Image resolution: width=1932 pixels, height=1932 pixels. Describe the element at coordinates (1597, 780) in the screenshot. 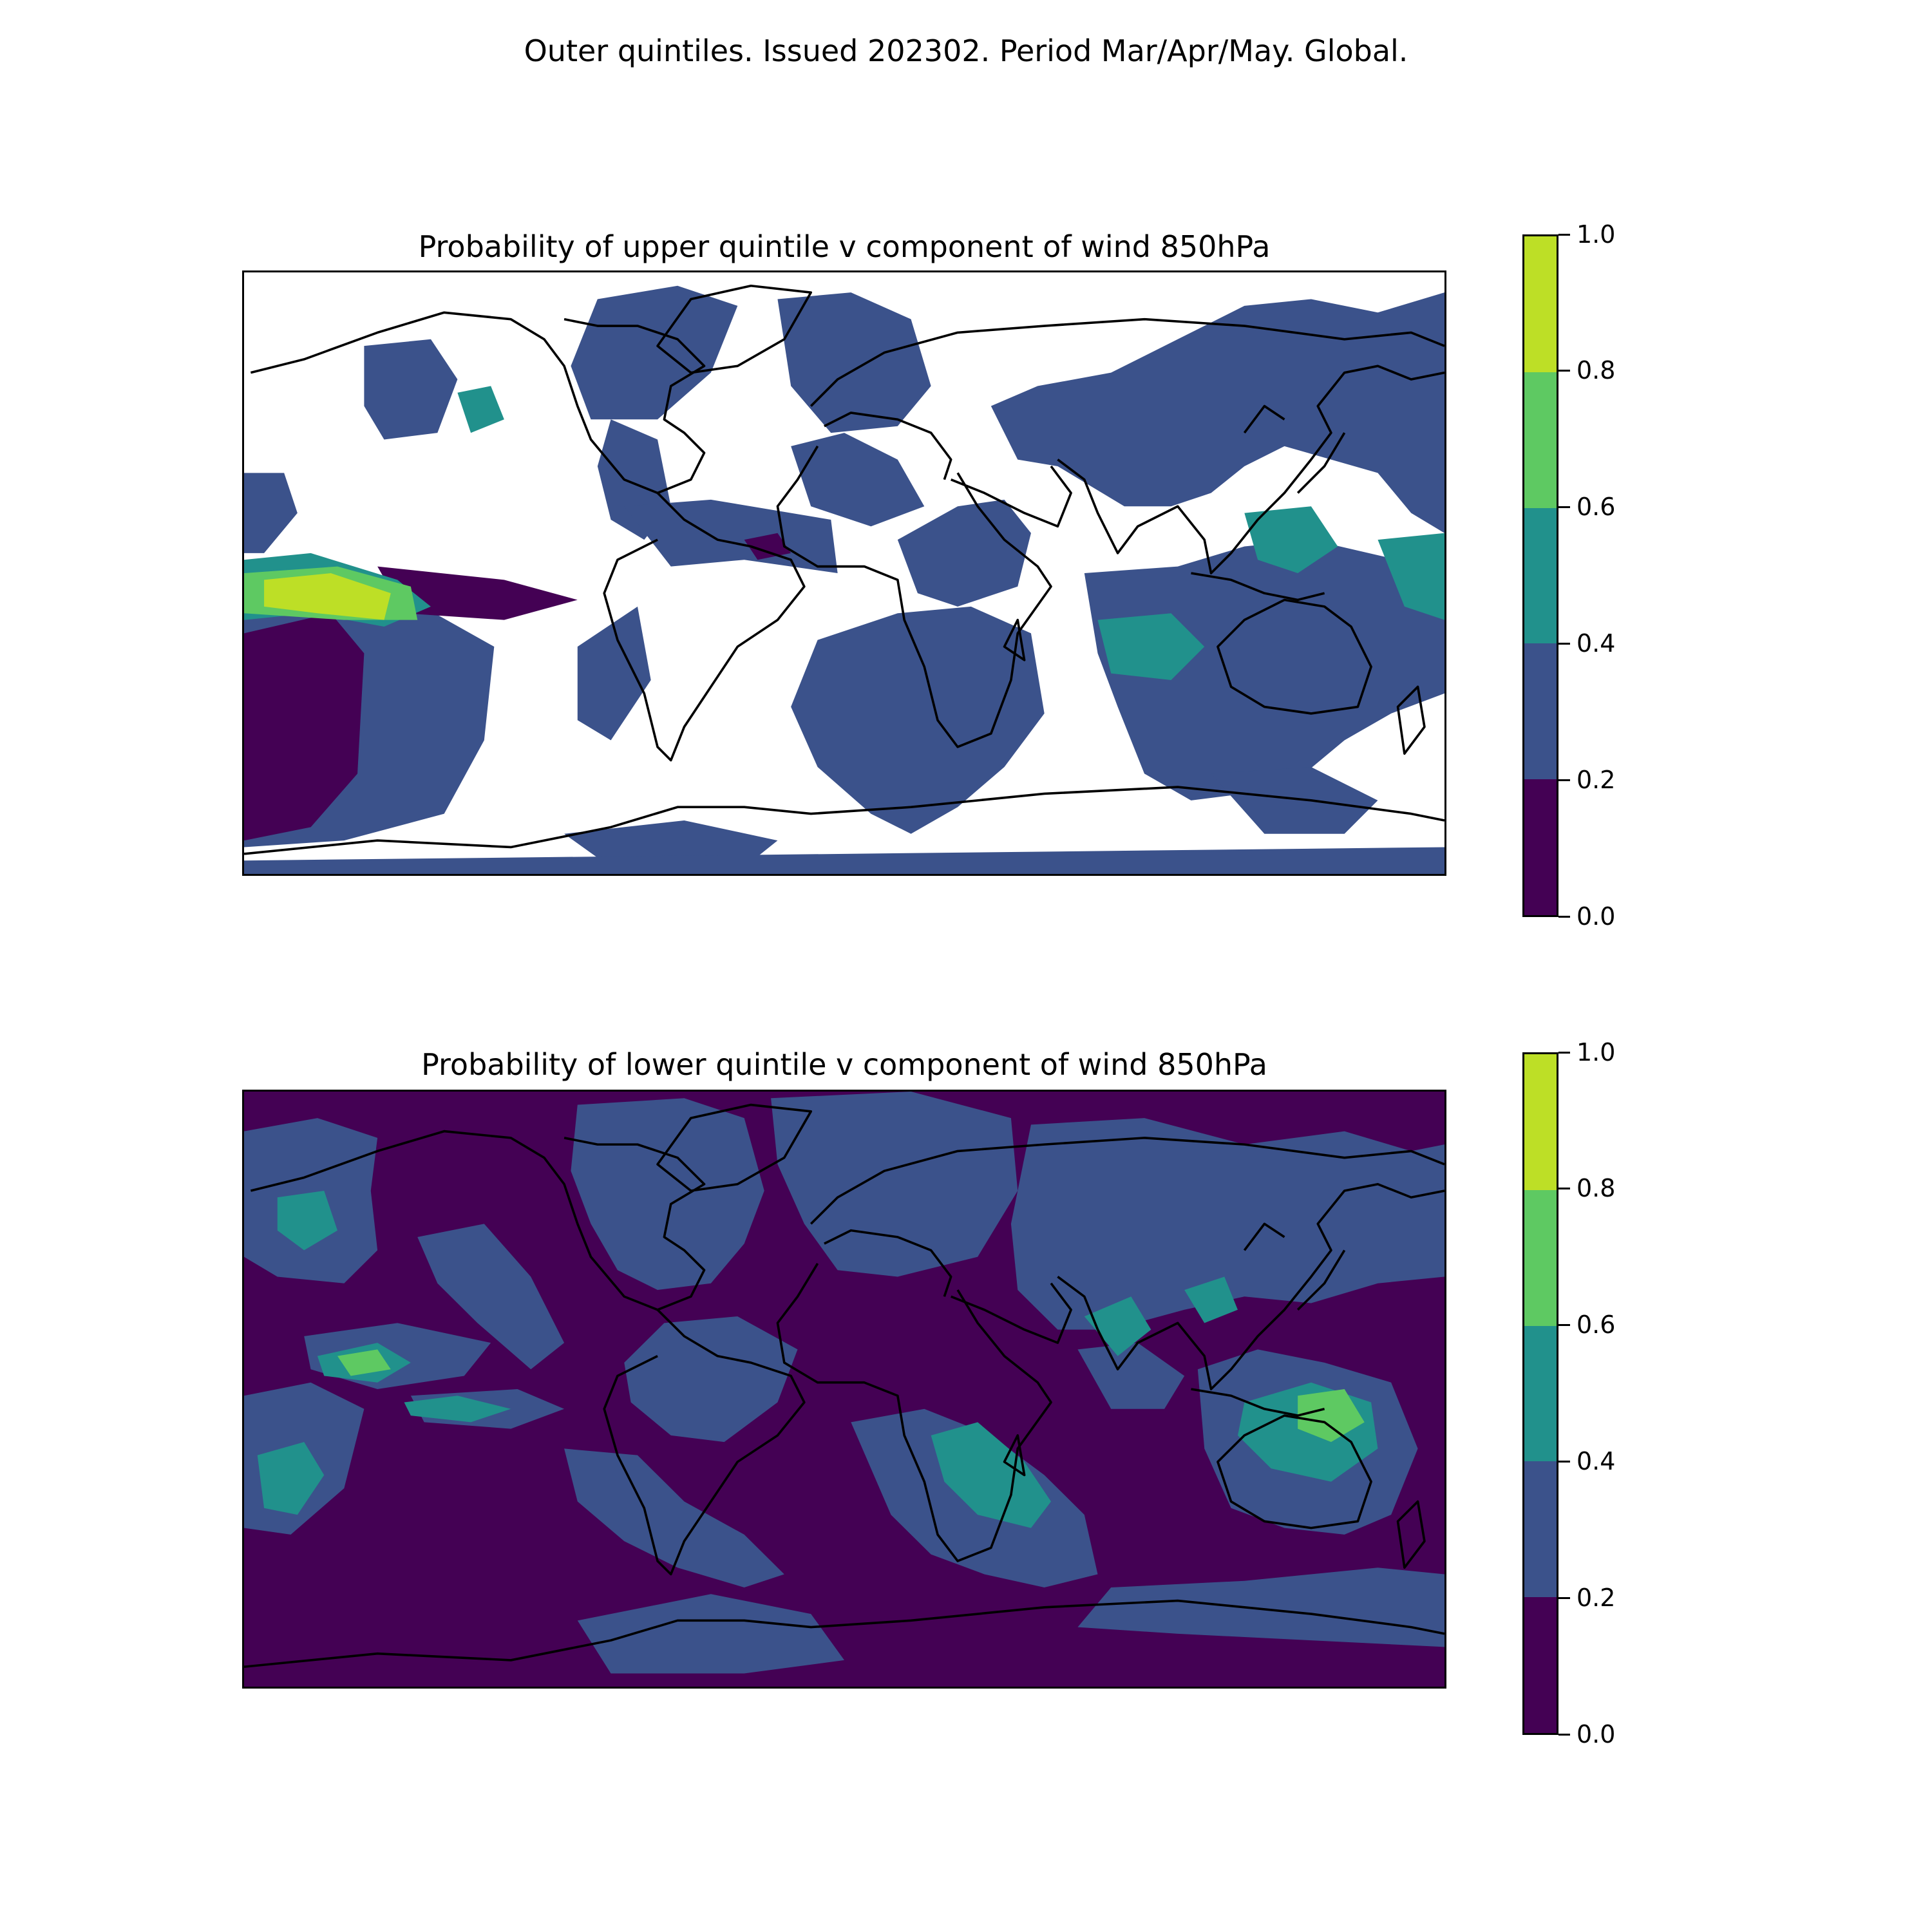

I see `colorbar-upper-label: 0.2` at that location.